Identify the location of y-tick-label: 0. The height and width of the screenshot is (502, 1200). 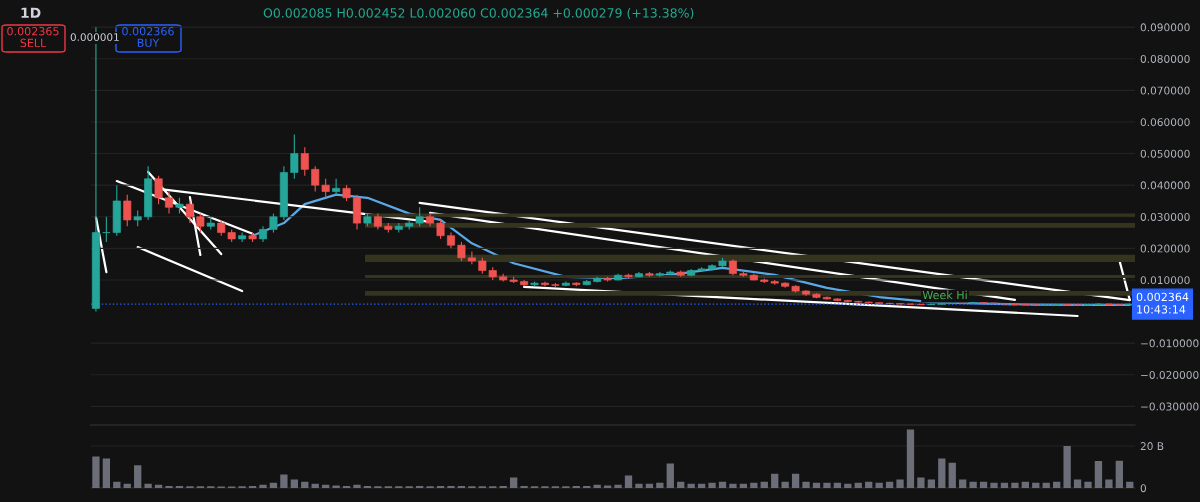
(1143, 488).